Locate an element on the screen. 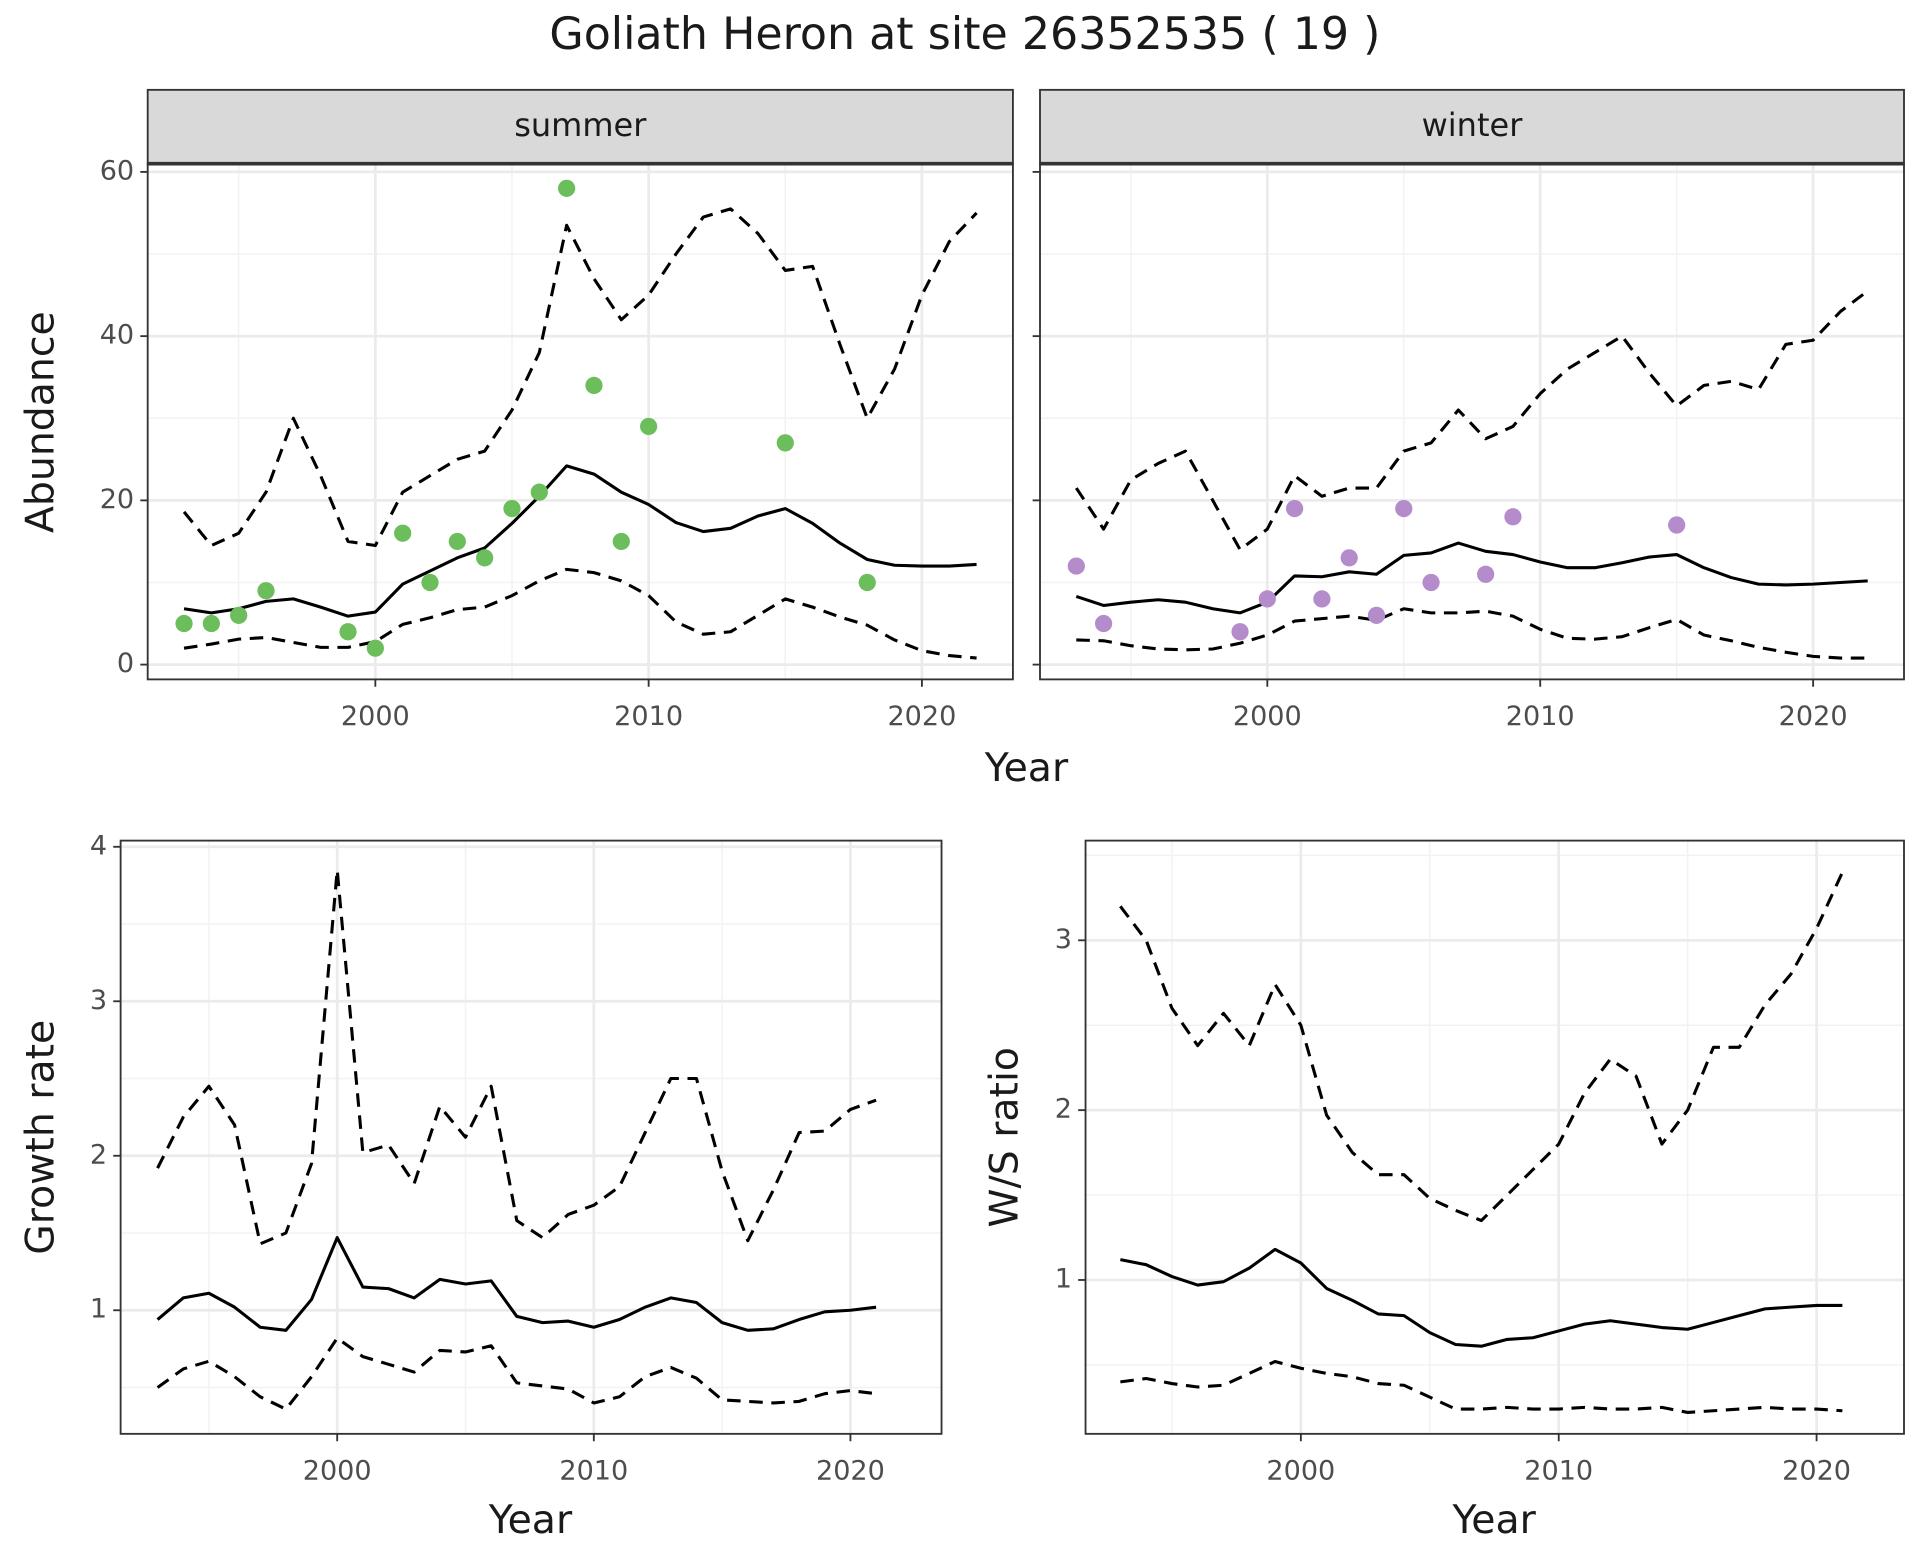 This screenshot has height=1560, width=1920. figure-title: Goliath Heron at site 26352535 ( 19 ) is located at coordinates (964, 34).